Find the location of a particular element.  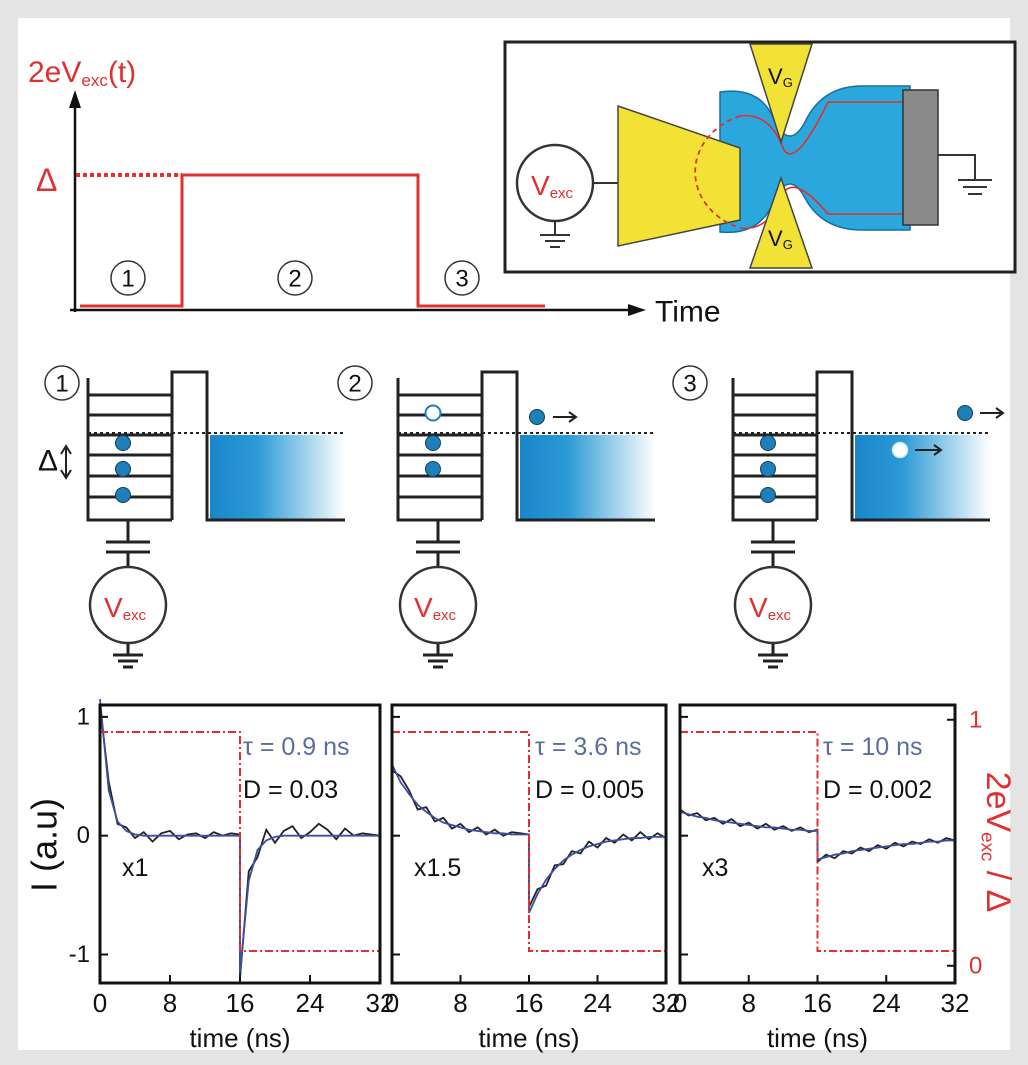

annotation: D = 0.005 is located at coordinates (589, 790).